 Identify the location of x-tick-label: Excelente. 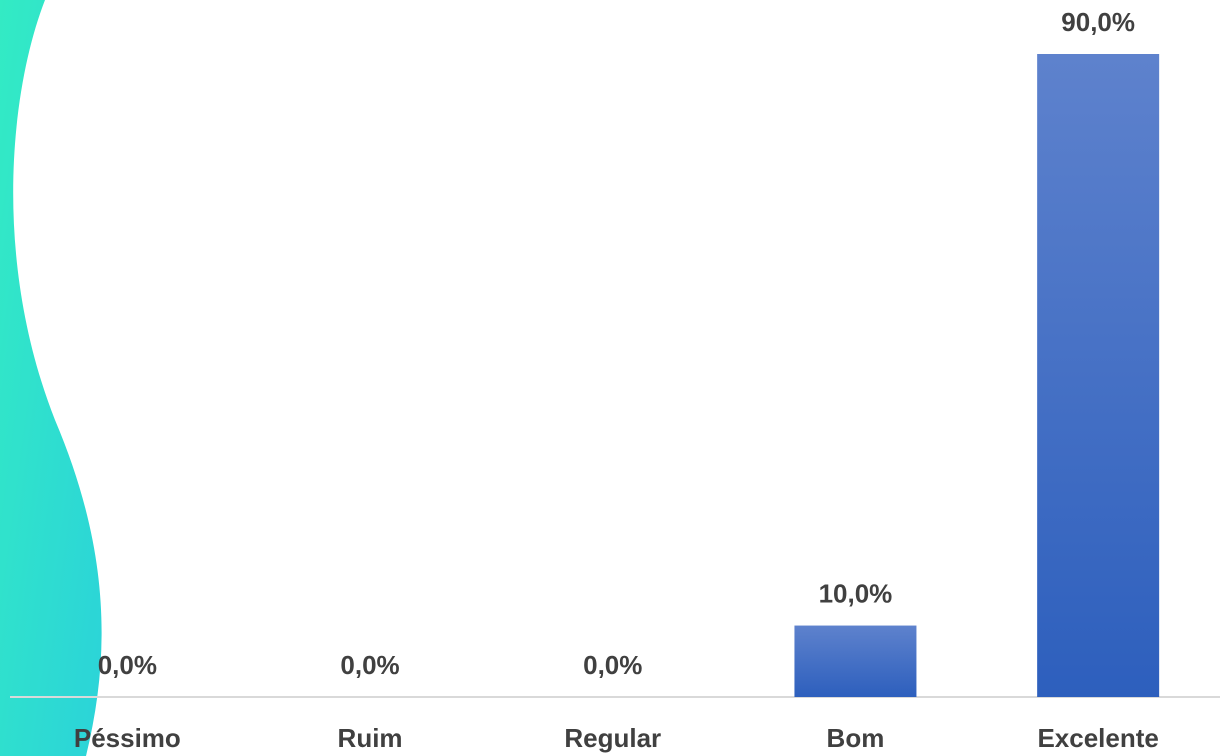
(1097, 738).